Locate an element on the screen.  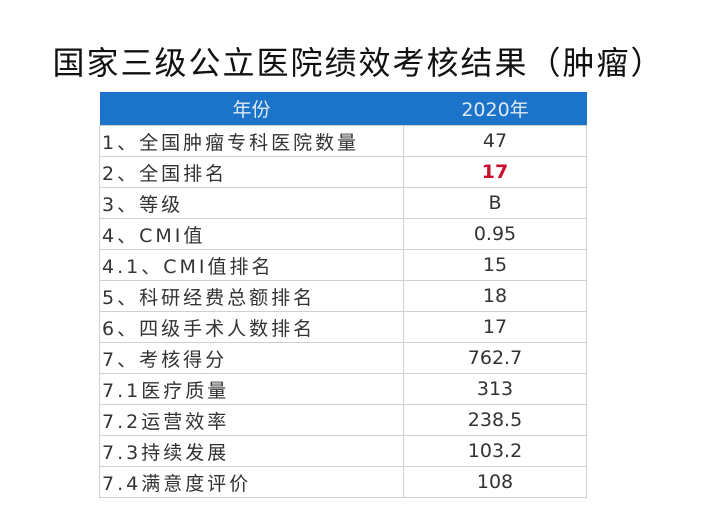
table-row: 5、科研经费总额排名 18 is located at coordinates (343, 296).